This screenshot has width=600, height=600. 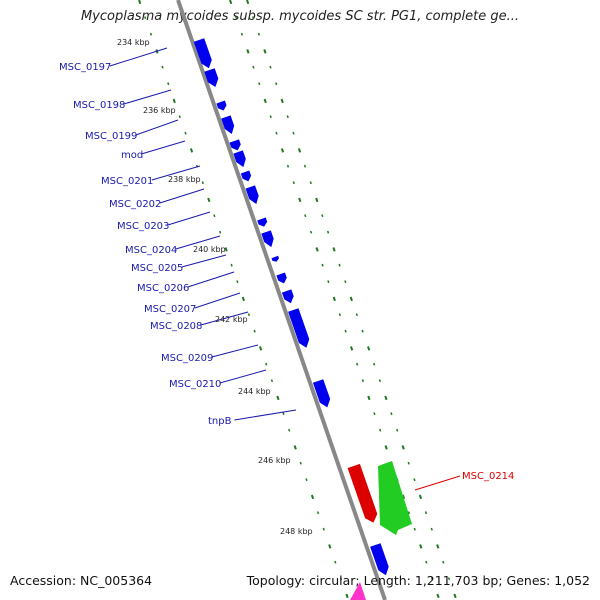 I want to click on gene-arrow-partial, so click(x=358, y=591).